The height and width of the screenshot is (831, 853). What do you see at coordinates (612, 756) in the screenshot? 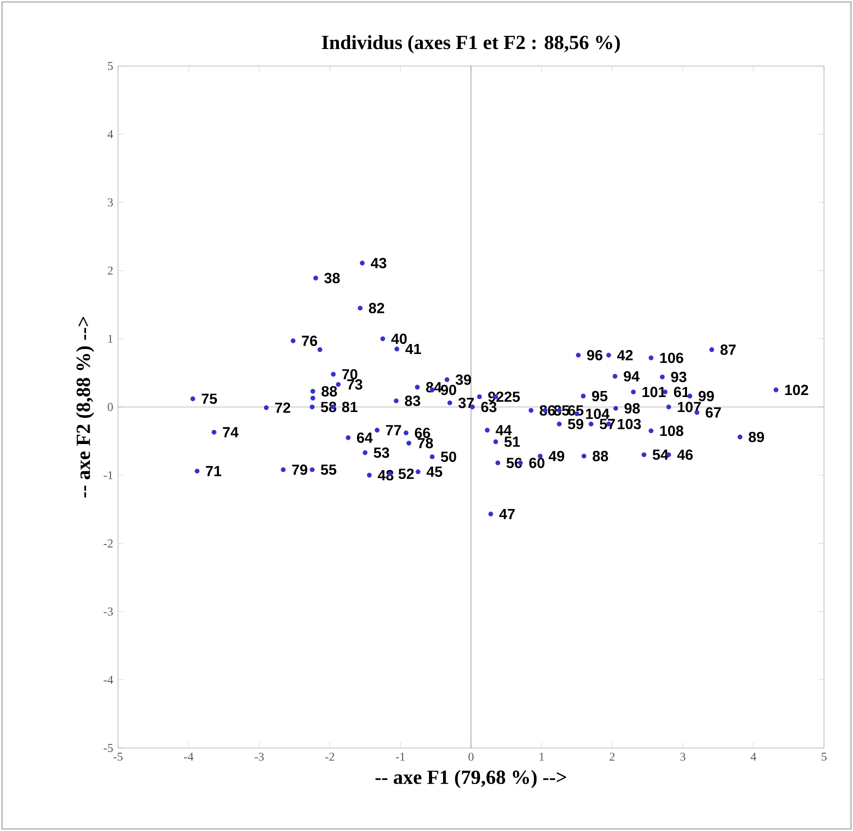
I see `x-tick-label: 2` at bounding box center [612, 756].